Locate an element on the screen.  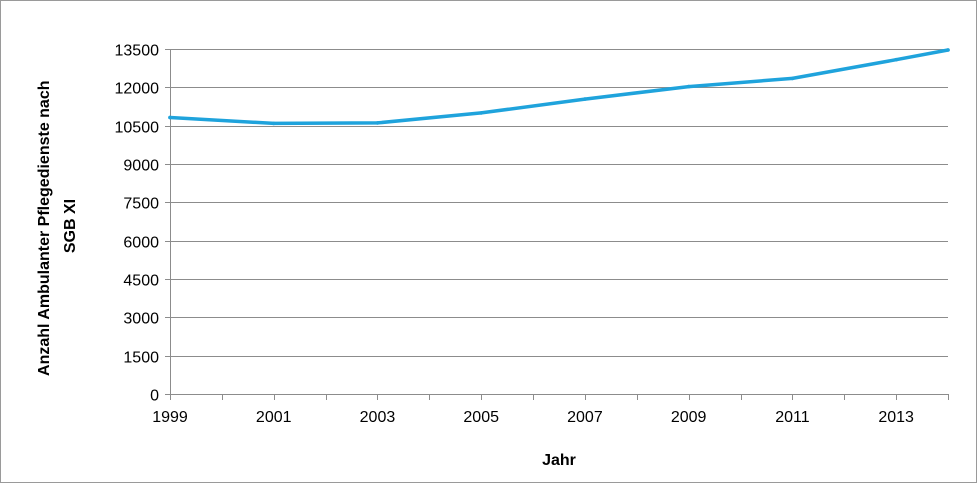
x-tick-label: 2001 is located at coordinates (274, 417).